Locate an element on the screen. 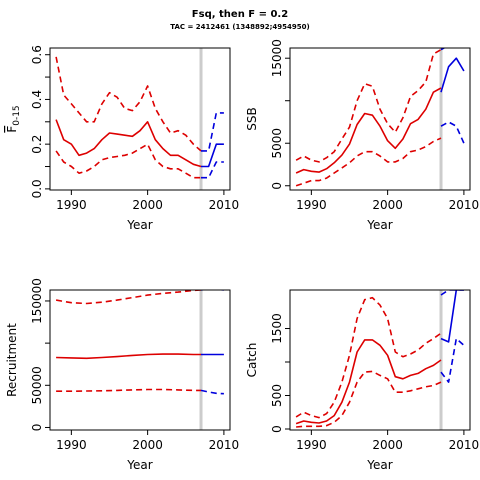  y-tick-label: 0.6 is located at coordinates (37, 54).